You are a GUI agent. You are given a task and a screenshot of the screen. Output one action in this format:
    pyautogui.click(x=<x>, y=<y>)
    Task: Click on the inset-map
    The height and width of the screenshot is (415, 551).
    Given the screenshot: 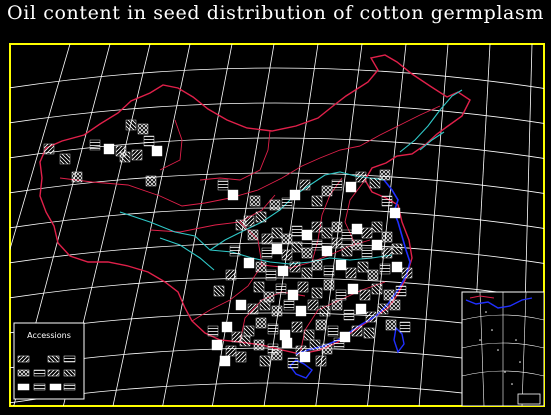 What is the action you would take?
    pyautogui.click(x=502, y=348)
    